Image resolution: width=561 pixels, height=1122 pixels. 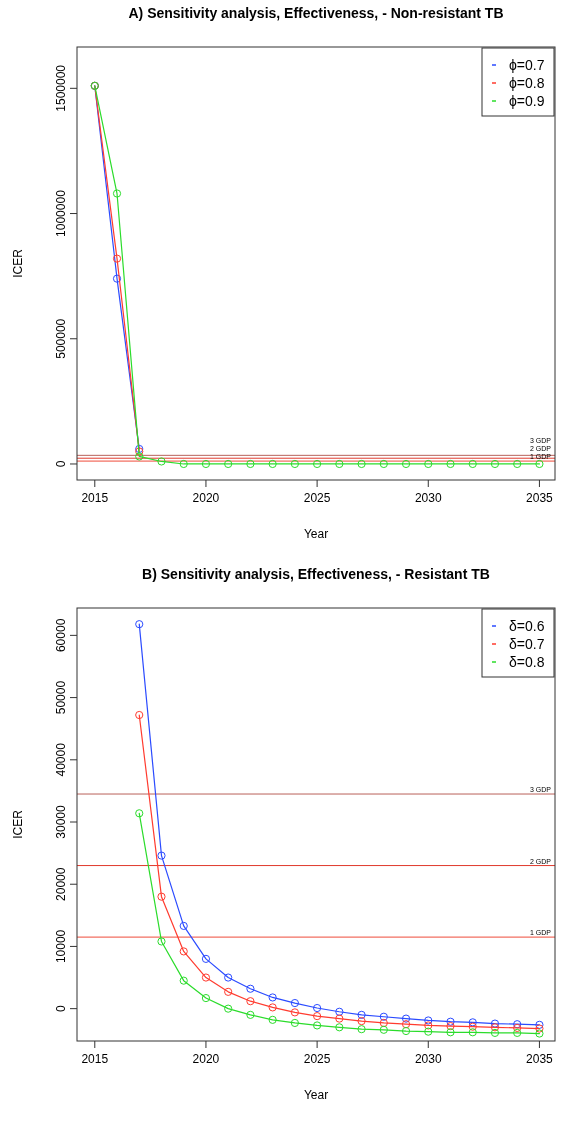 What do you see at coordinates (61, 697) in the screenshot?
I see `y-tick-label: 50000` at bounding box center [61, 697].